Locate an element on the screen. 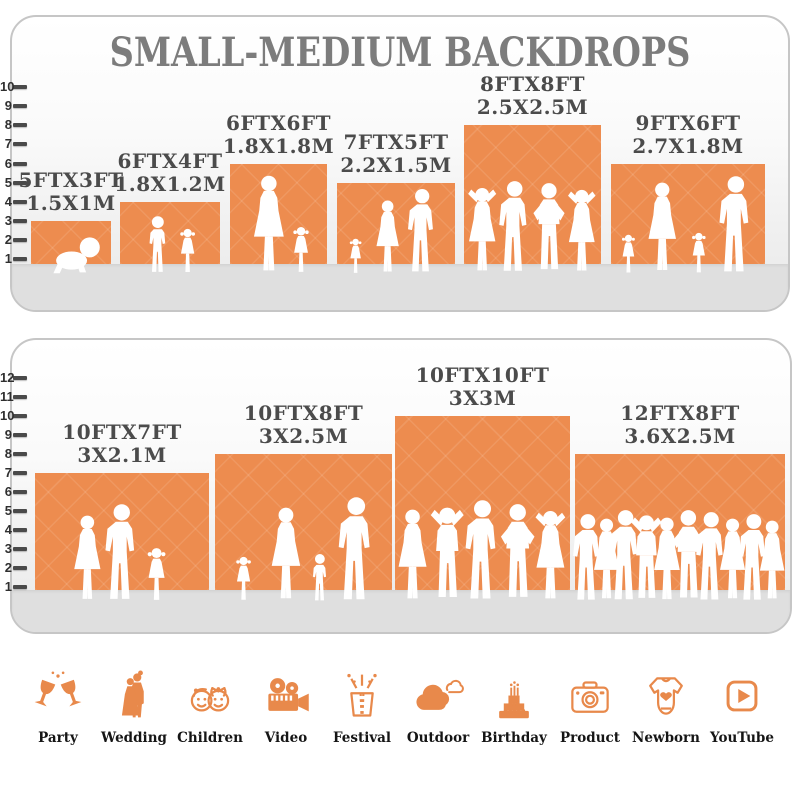 Image resolution: width=800 pixels, height=800 pixels. backdrop-size-label: 6FTX4FT 1.8X1.2M is located at coordinates (170, 172).